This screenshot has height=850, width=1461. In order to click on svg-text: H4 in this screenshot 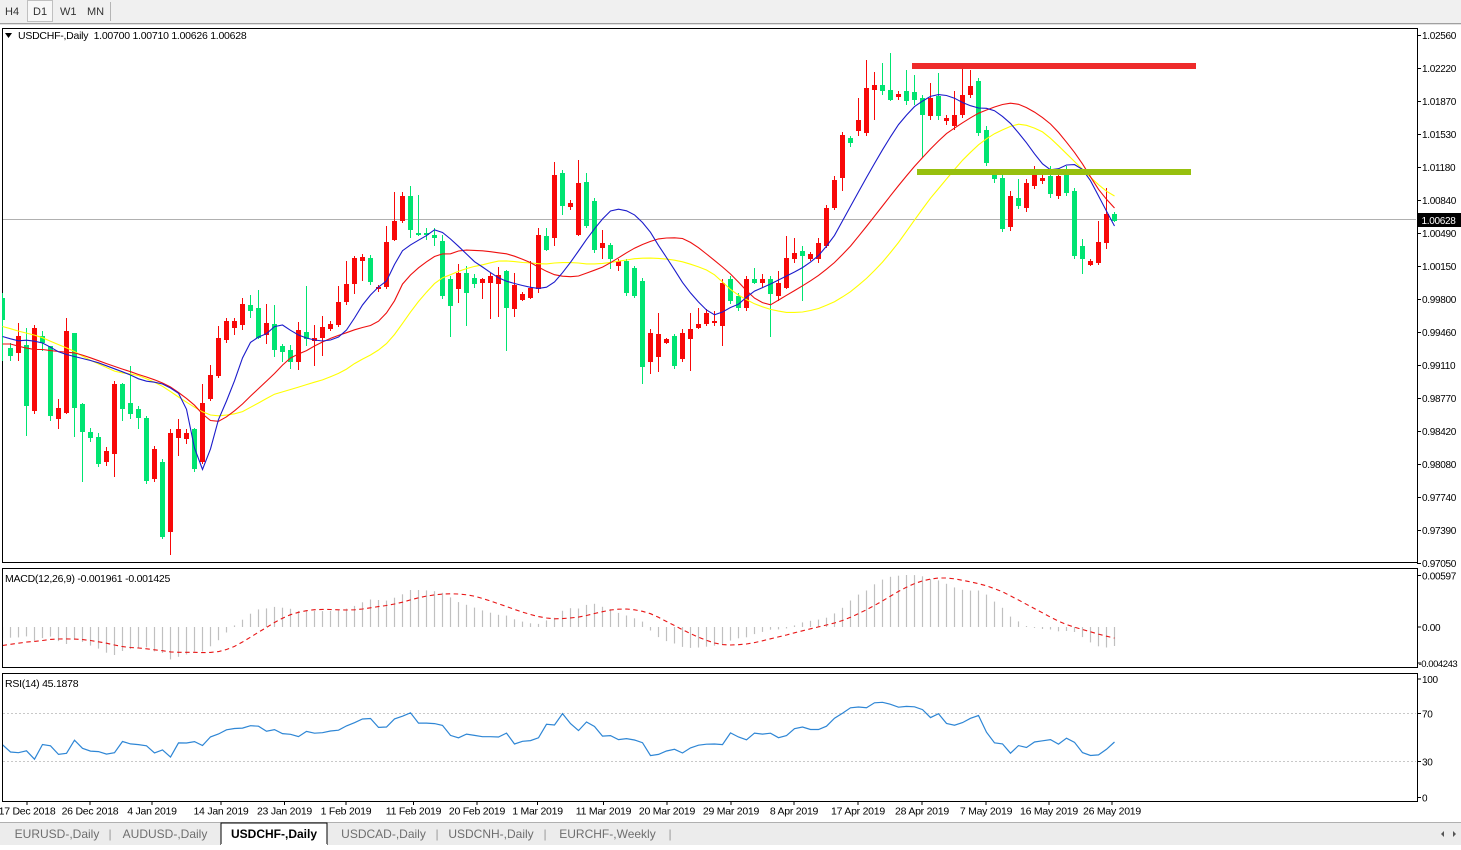, I will do `click(12, 12)`.